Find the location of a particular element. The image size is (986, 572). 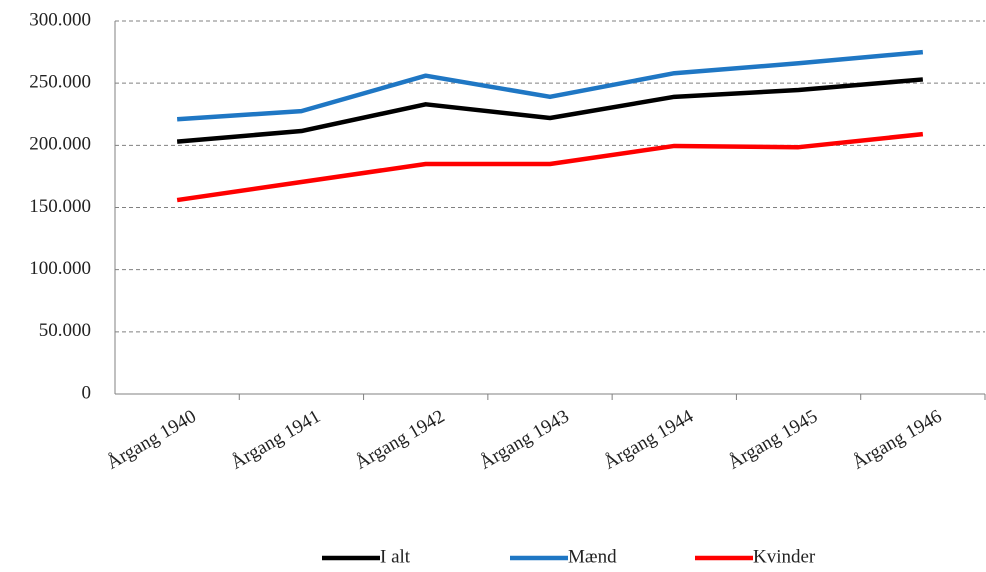

x-tick-label: Årgang 1942 is located at coordinates (400, 440).